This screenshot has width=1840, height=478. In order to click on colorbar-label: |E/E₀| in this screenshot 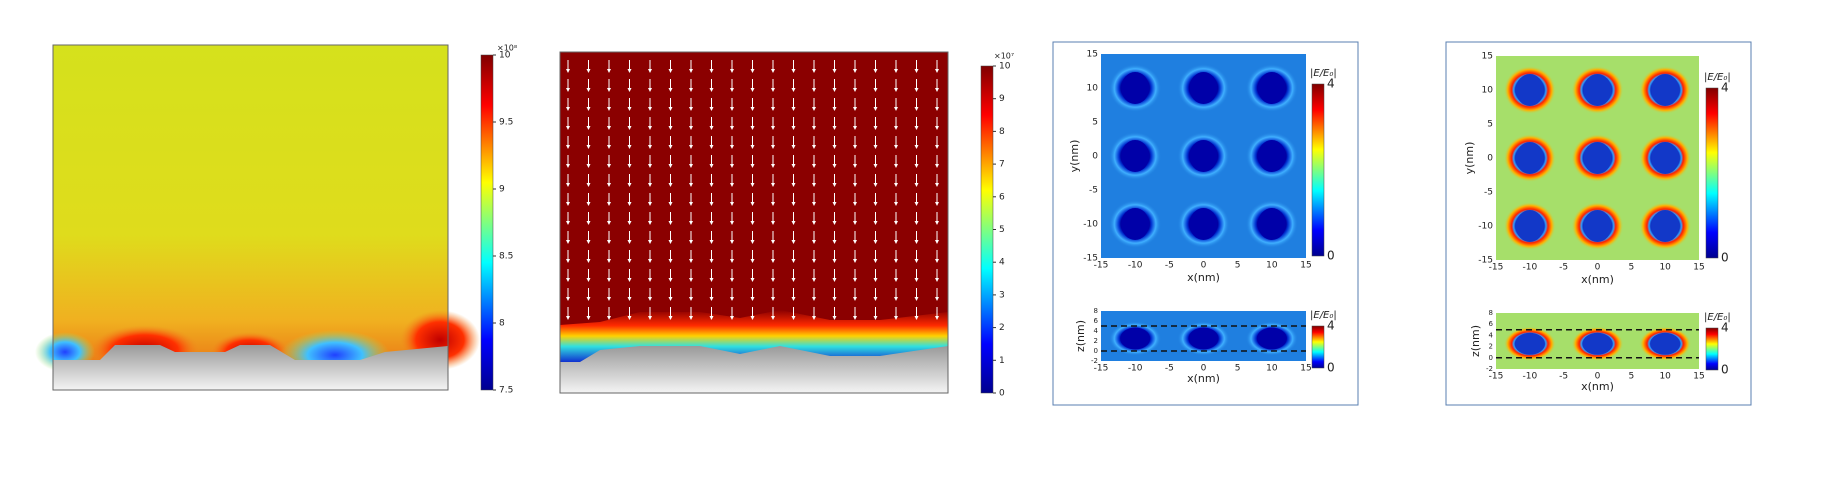, I will do `click(1717, 317)`.